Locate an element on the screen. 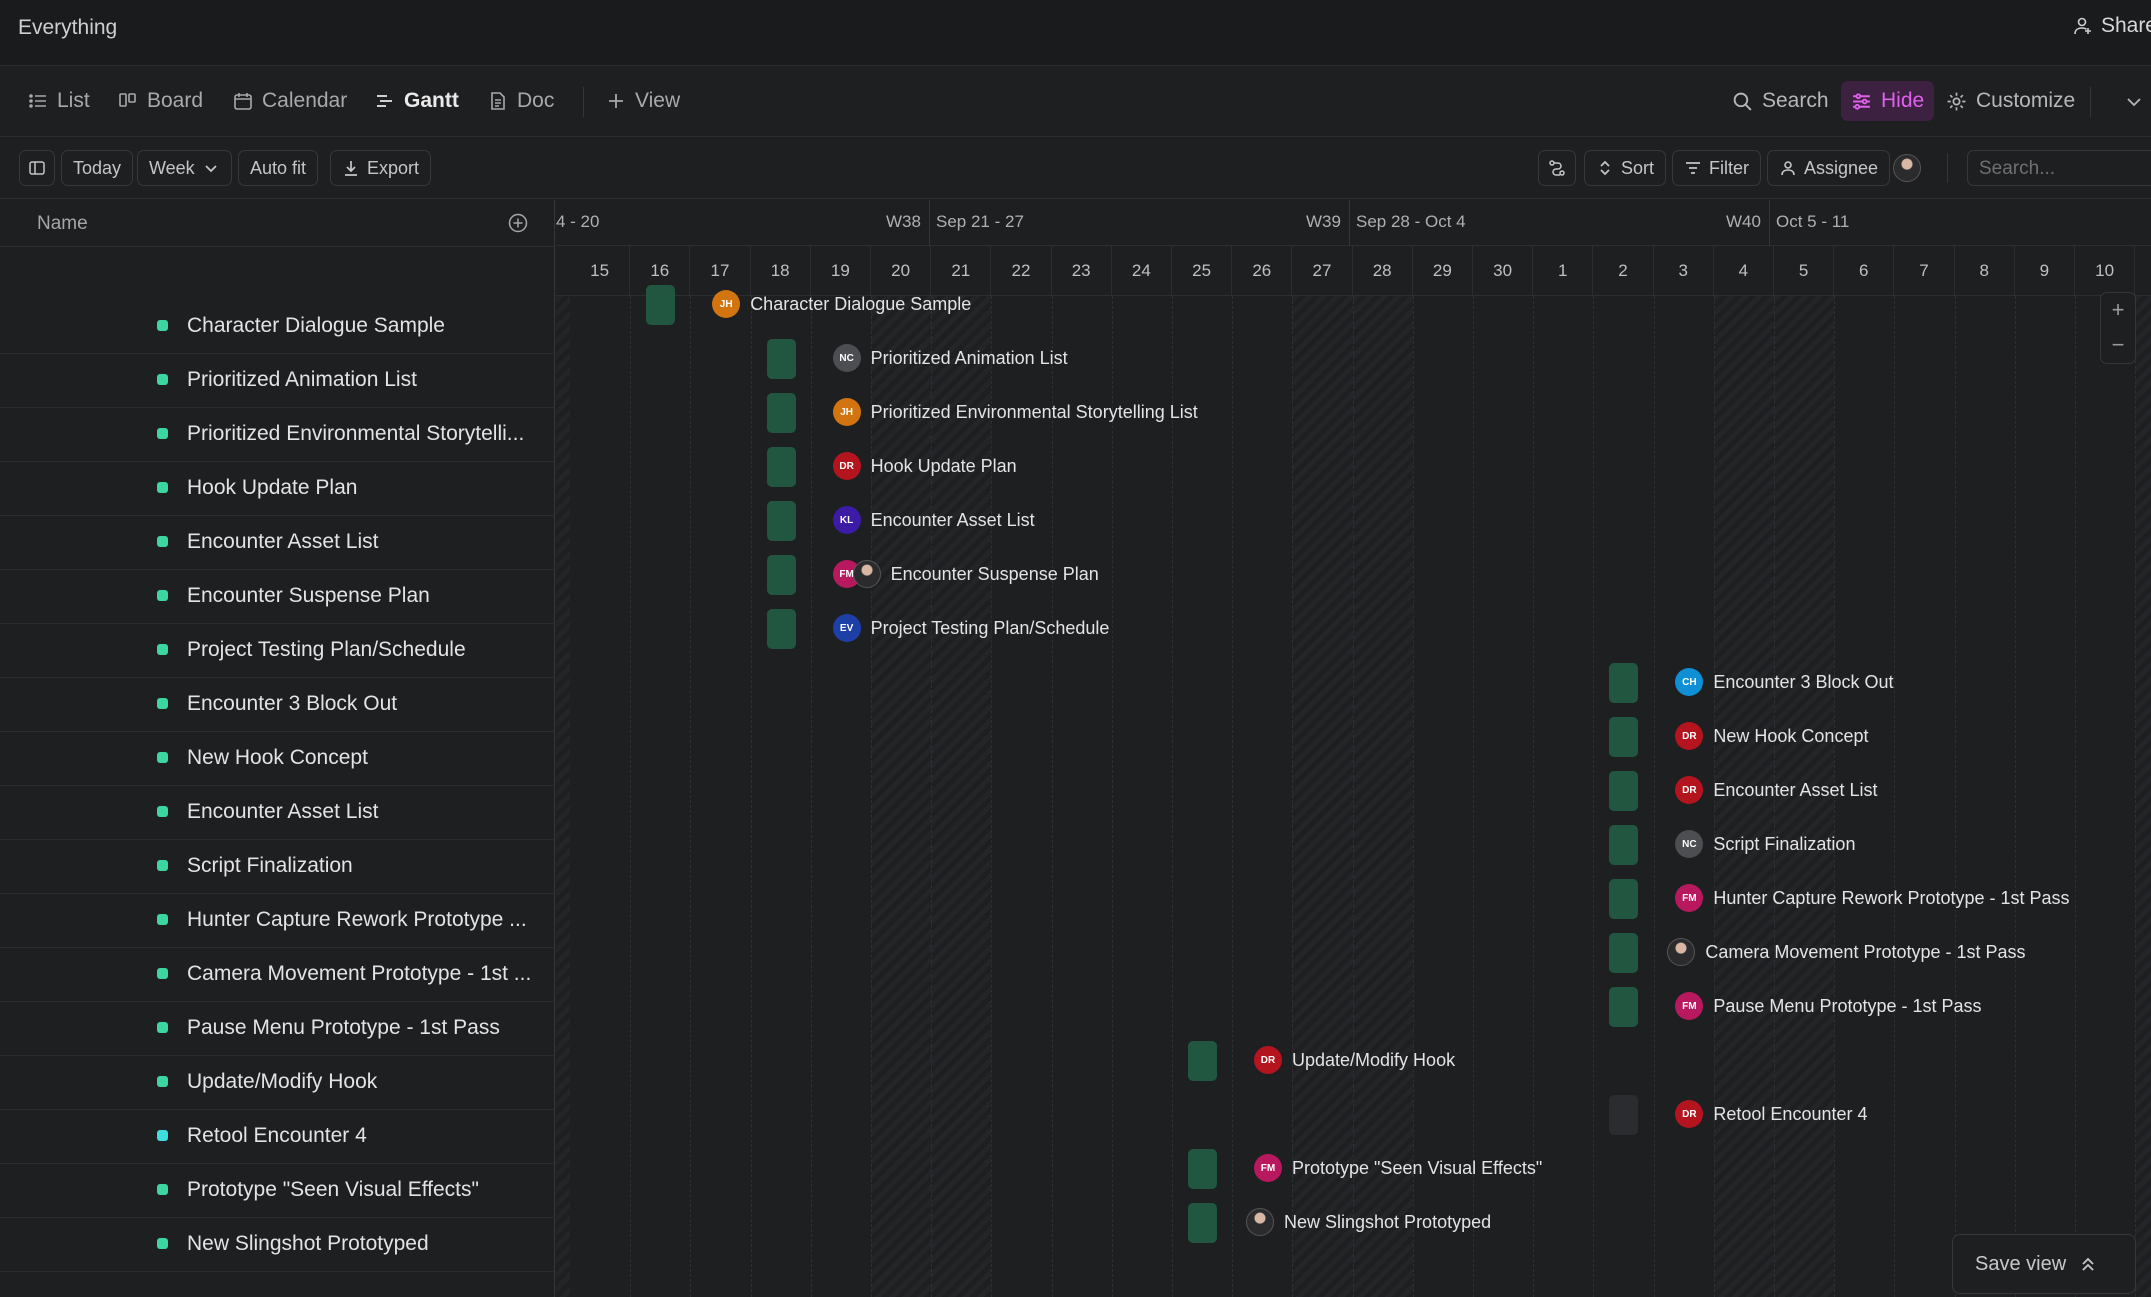  search-button: Search is located at coordinates (1780, 101).